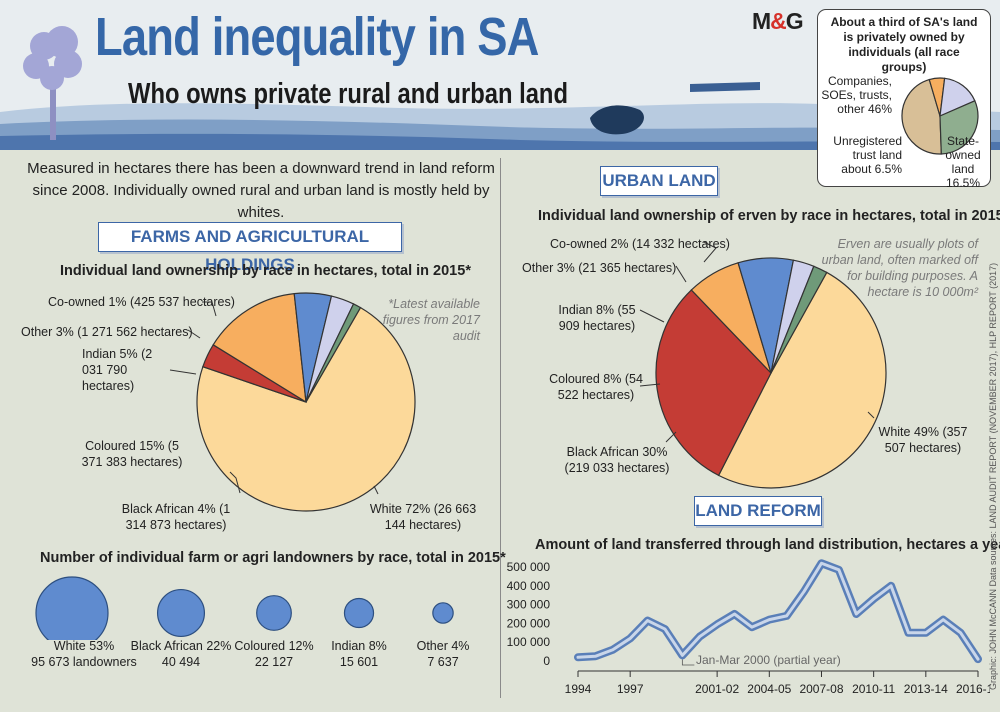  I want to click on urban-slice-white, so click(802, 380).